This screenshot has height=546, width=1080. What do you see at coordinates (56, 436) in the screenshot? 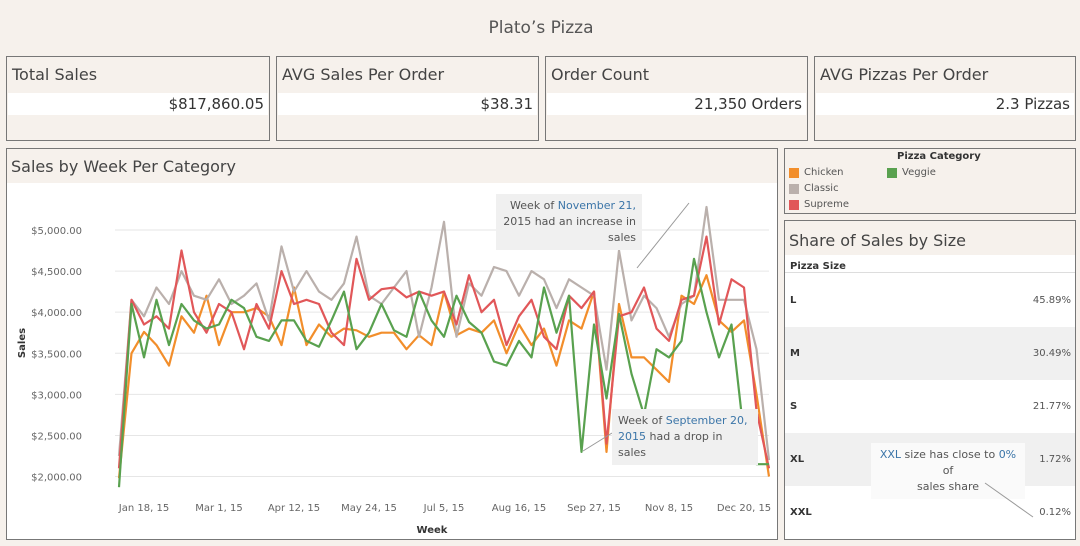
I see `y-tick-label: $2,500.00` at bounding box center [56, 436].